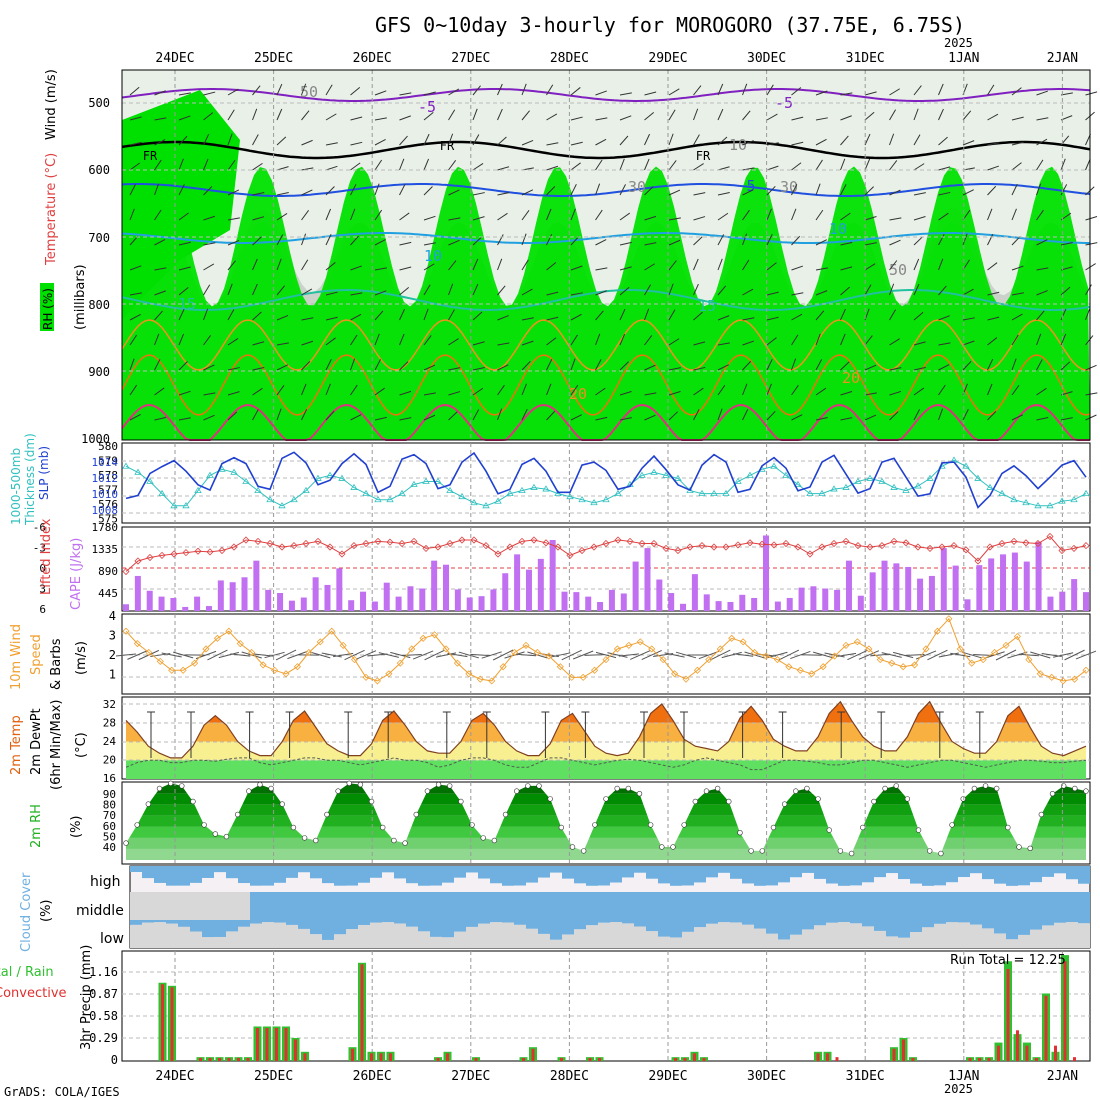 This screenshot has height=1100, width=1100. Describe the element at coordinates (963, 1076) in the screenshot. I see `date-label-bottom: 1JAN` at that location.